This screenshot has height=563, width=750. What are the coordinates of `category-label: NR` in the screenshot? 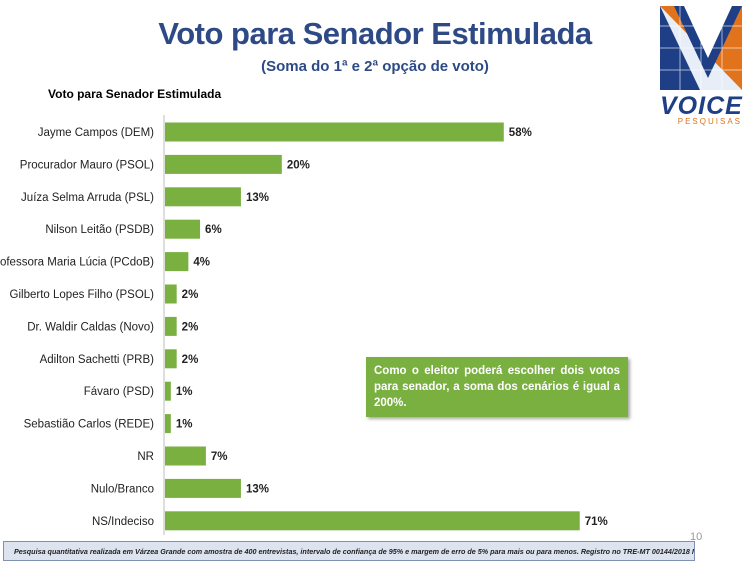 It's located at (145, 457).